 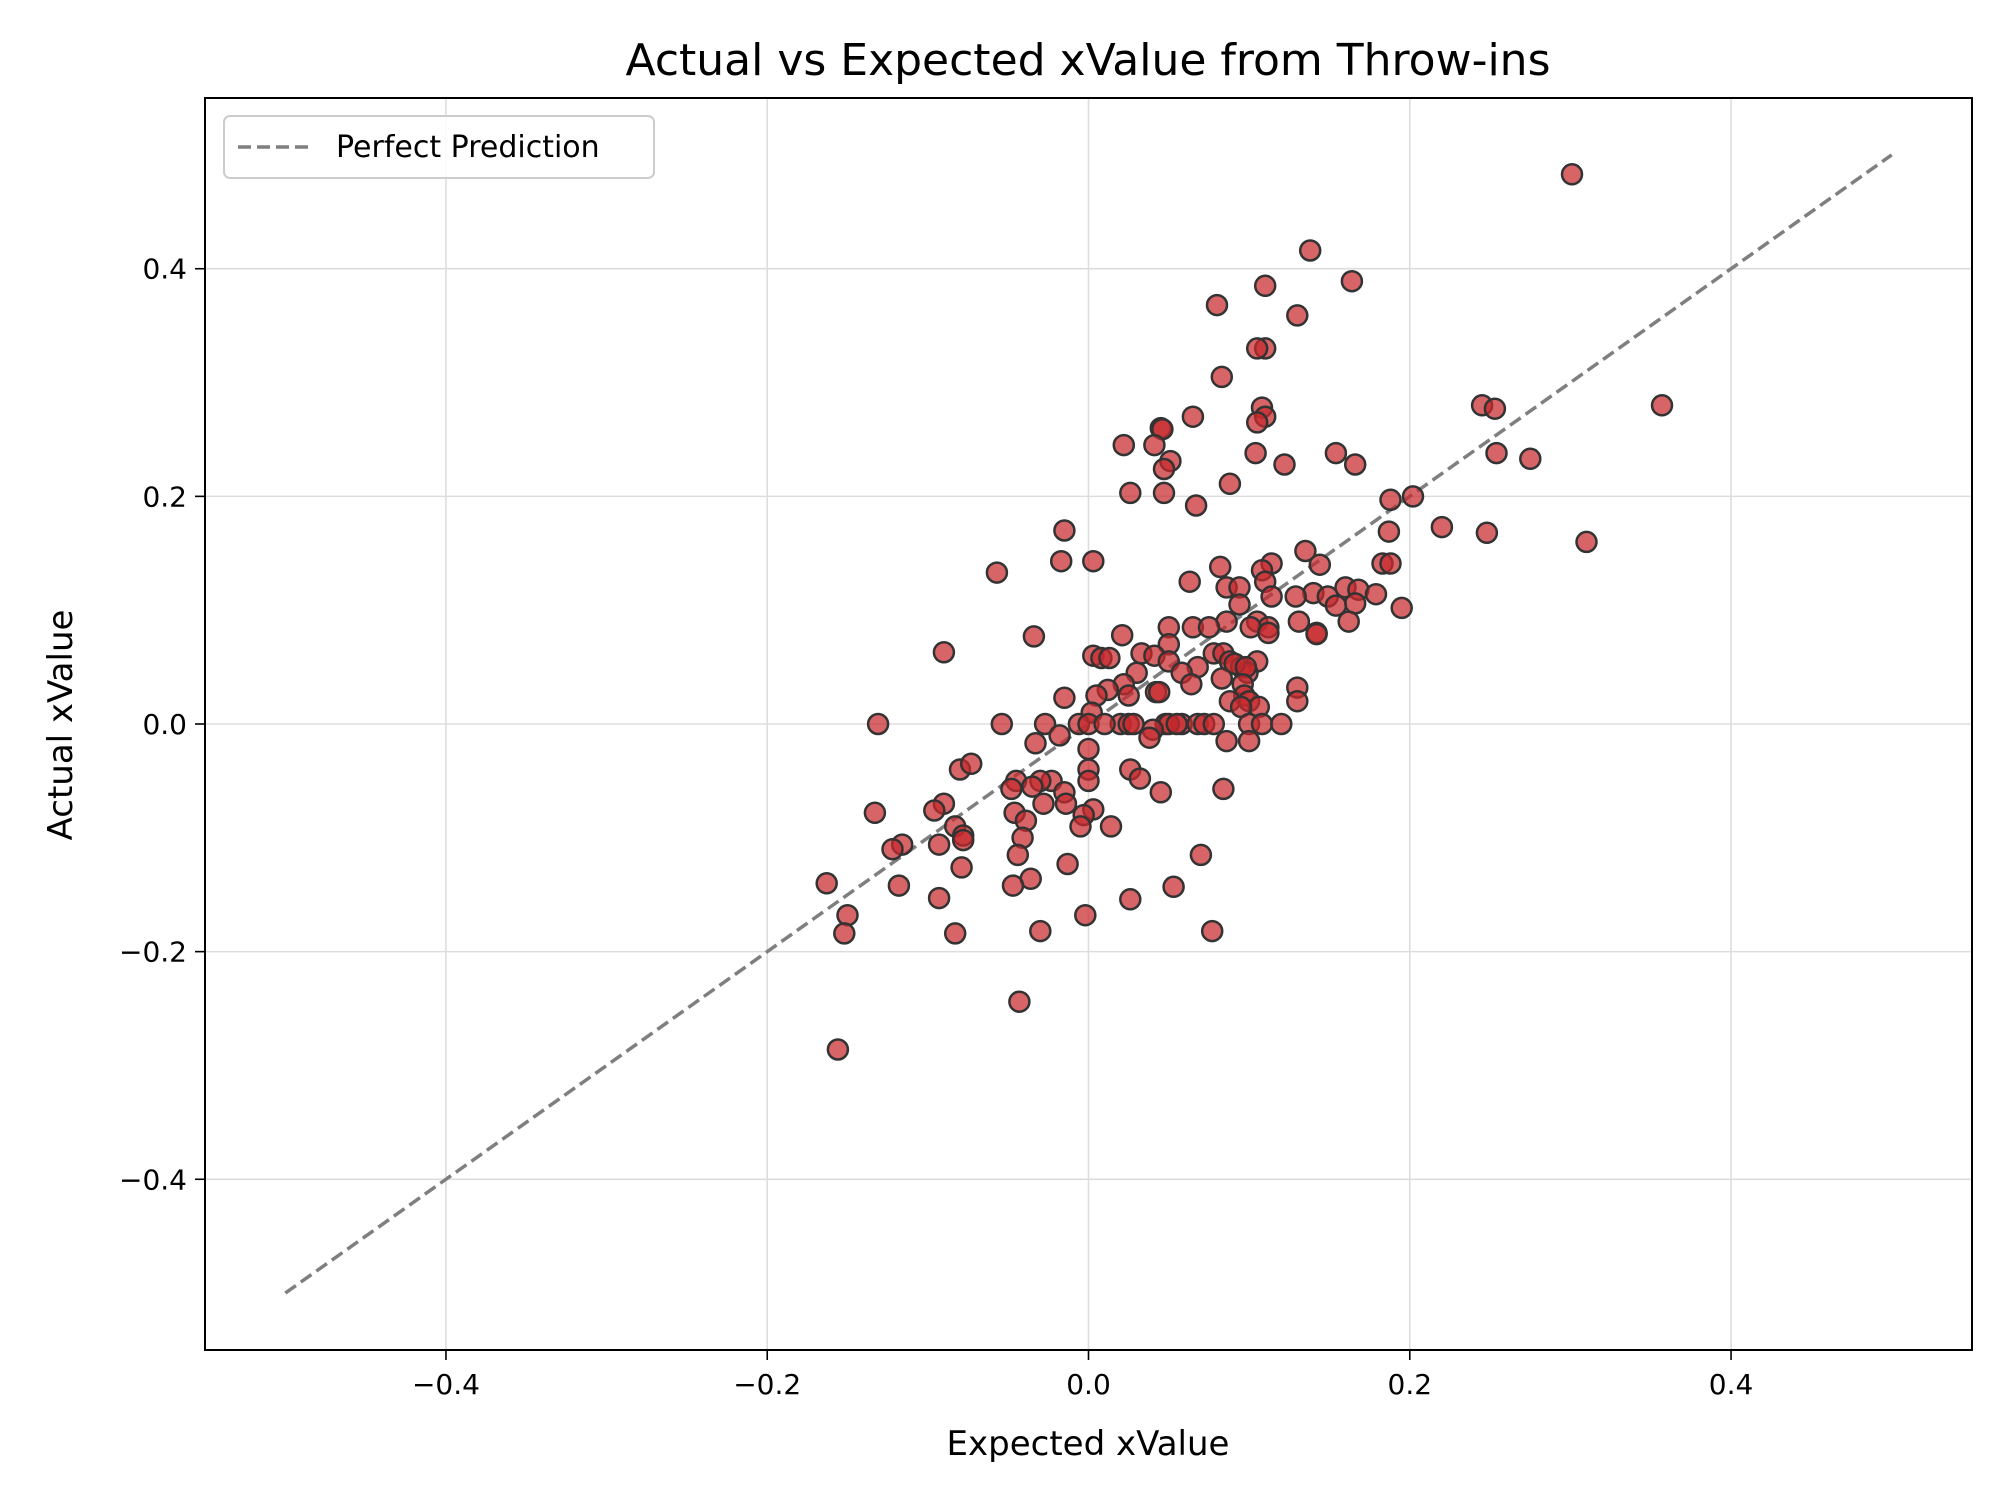 I want to click on x-tick-label: 0.0, so click(x=1088, y=1384).